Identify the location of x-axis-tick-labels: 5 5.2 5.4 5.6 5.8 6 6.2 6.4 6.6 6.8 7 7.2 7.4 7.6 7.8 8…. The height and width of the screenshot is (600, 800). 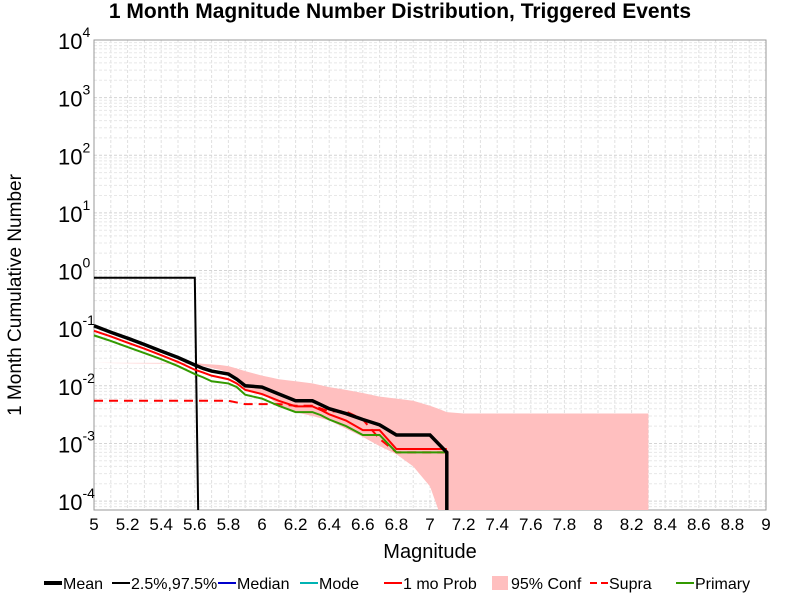
(429, 524).